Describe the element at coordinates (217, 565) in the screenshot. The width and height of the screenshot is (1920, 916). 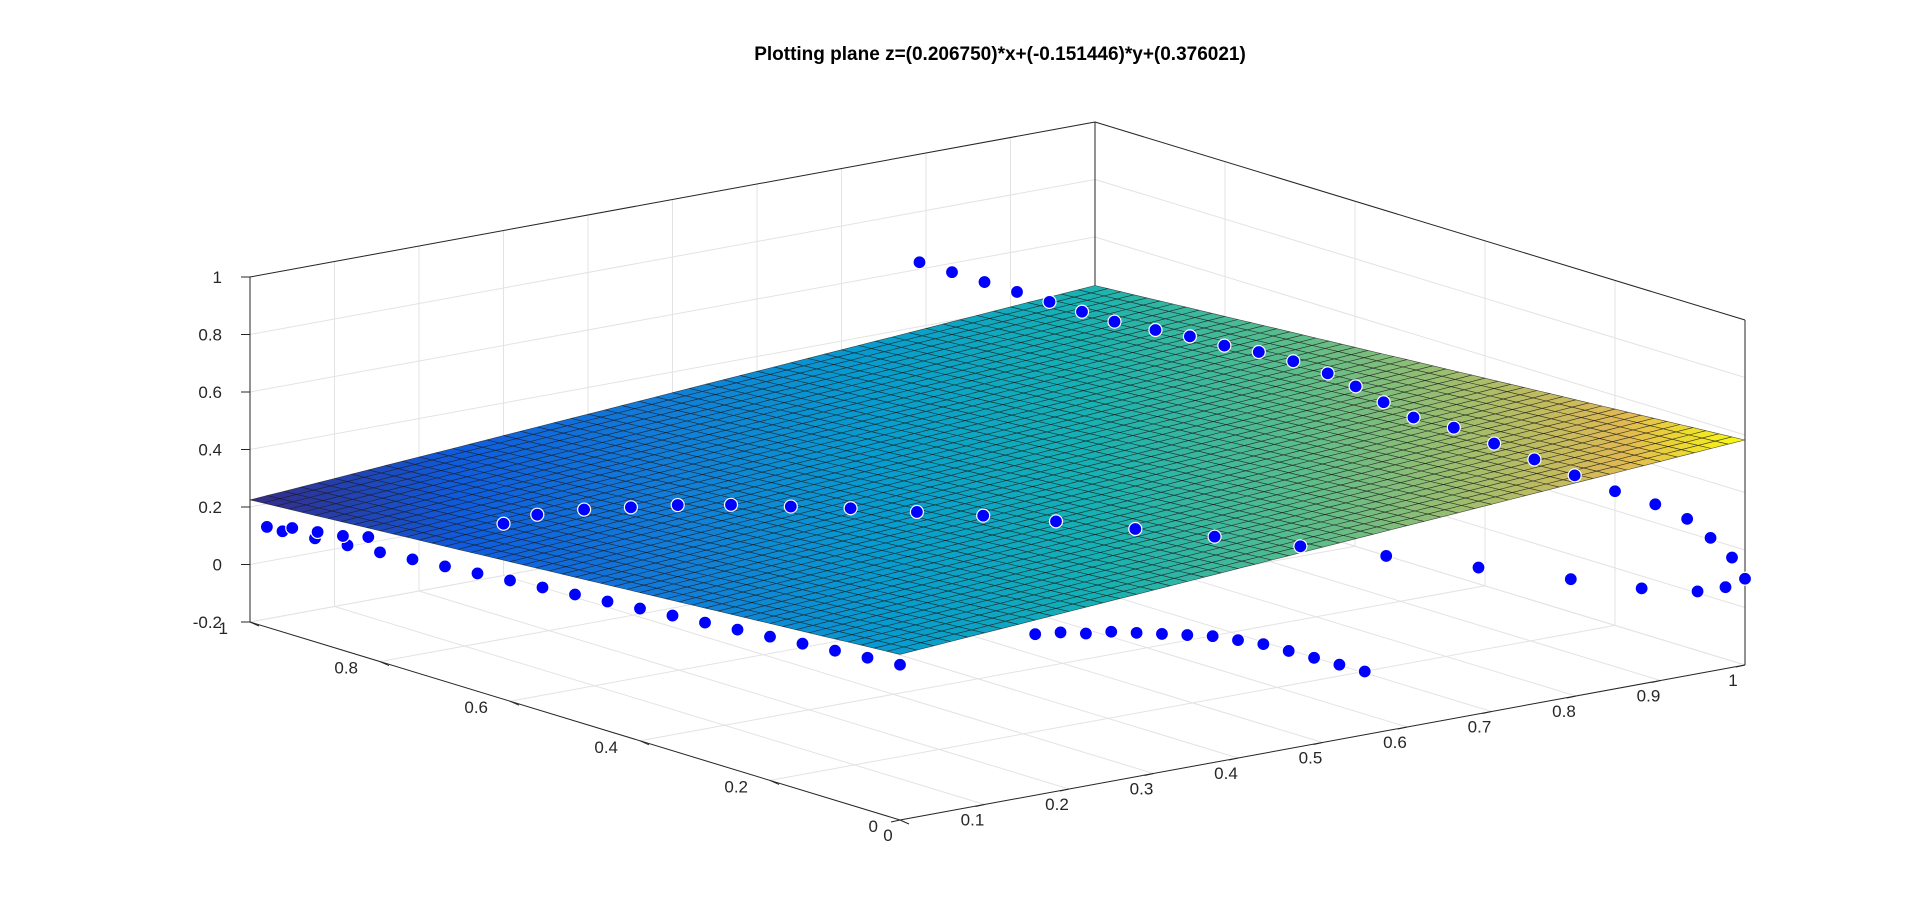
I see `z-tick-label: 0` at that location.